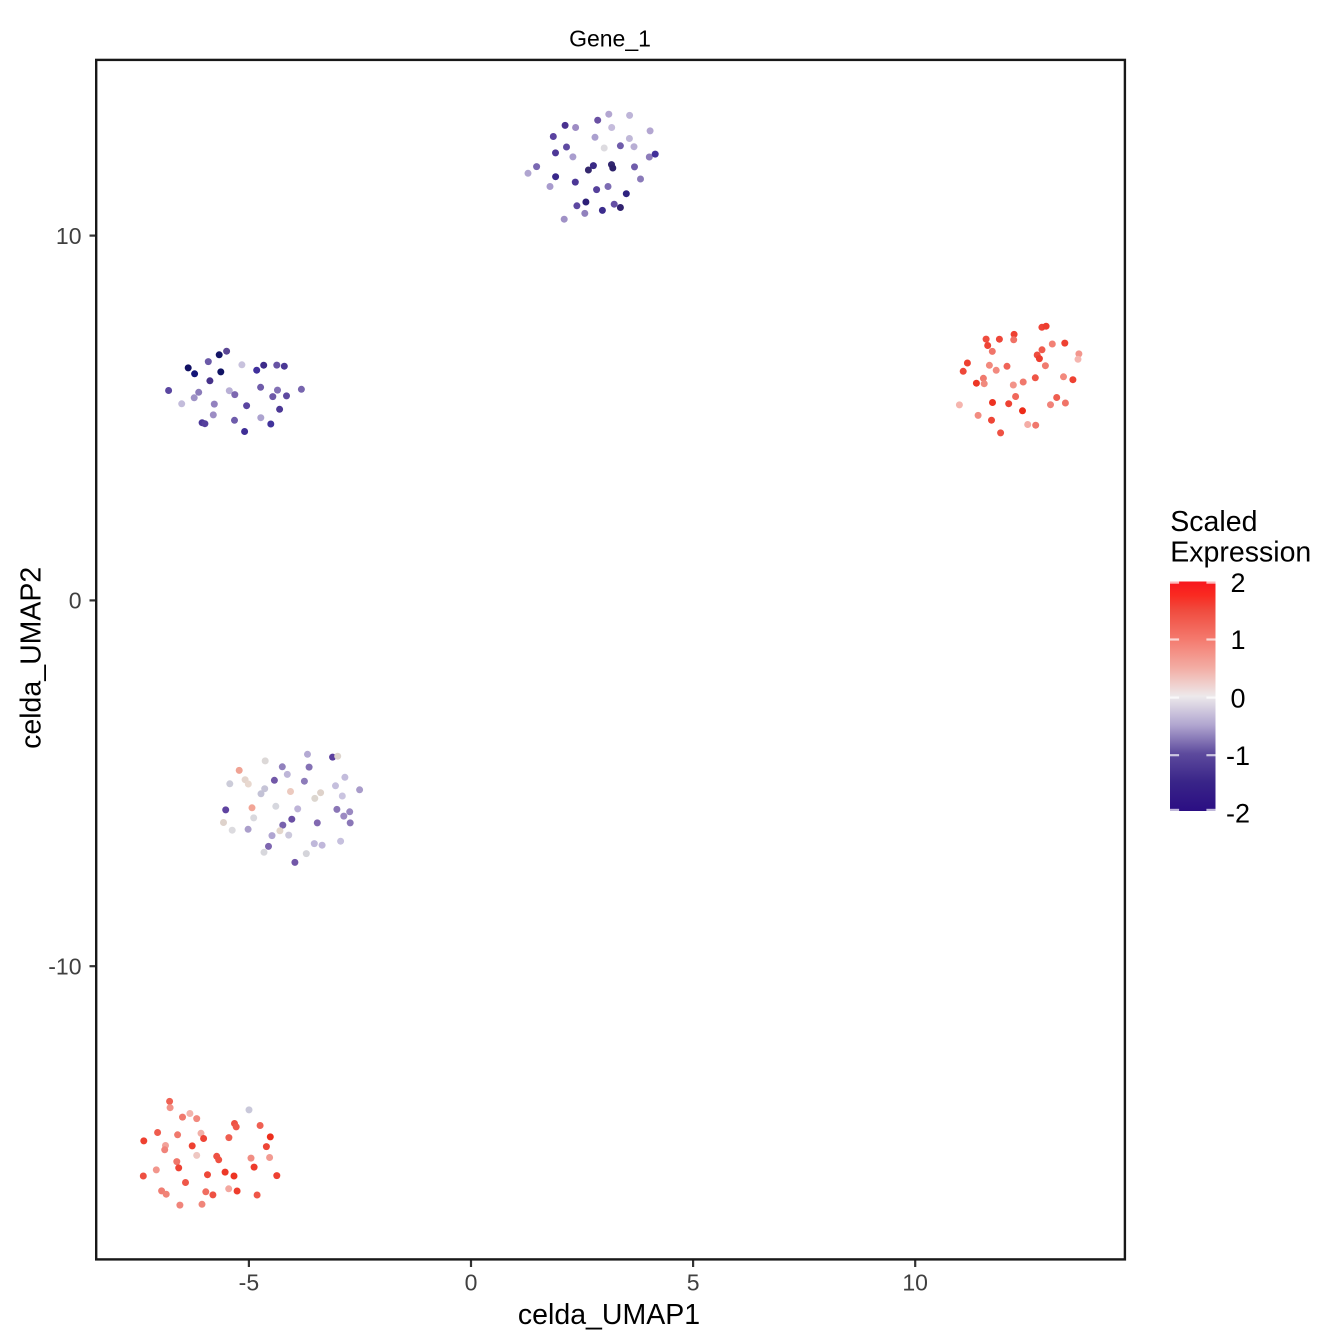 The height and width of the screenshot is (1344, 1344). What do you see at coordinates (1238, 756) in the screenshot?
I see `svg-text: -1` at bounding box center [1238, 756].